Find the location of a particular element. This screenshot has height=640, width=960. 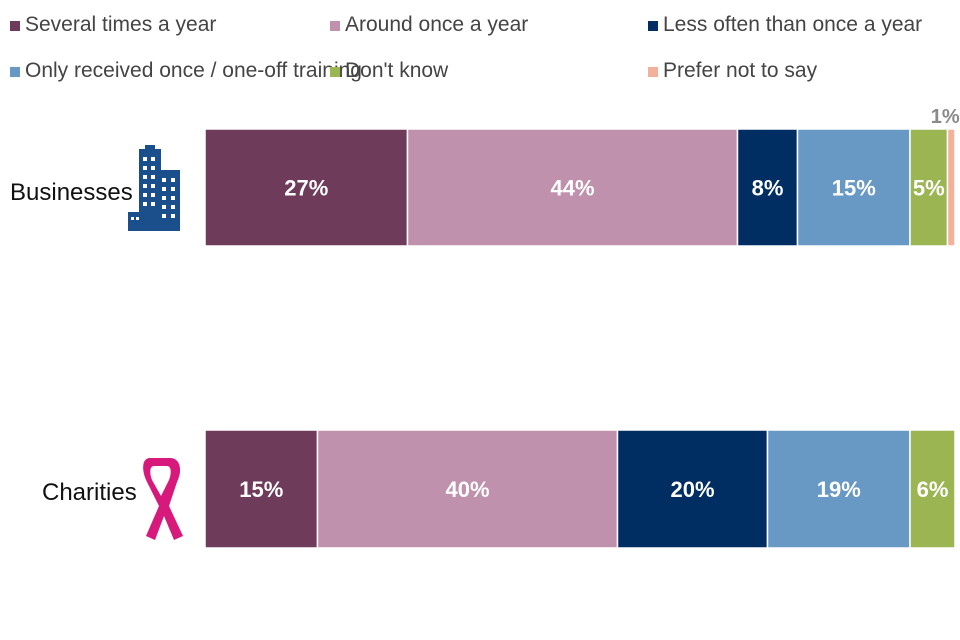

bar-businesses-don-t-know is located at coordinates (929, 187).